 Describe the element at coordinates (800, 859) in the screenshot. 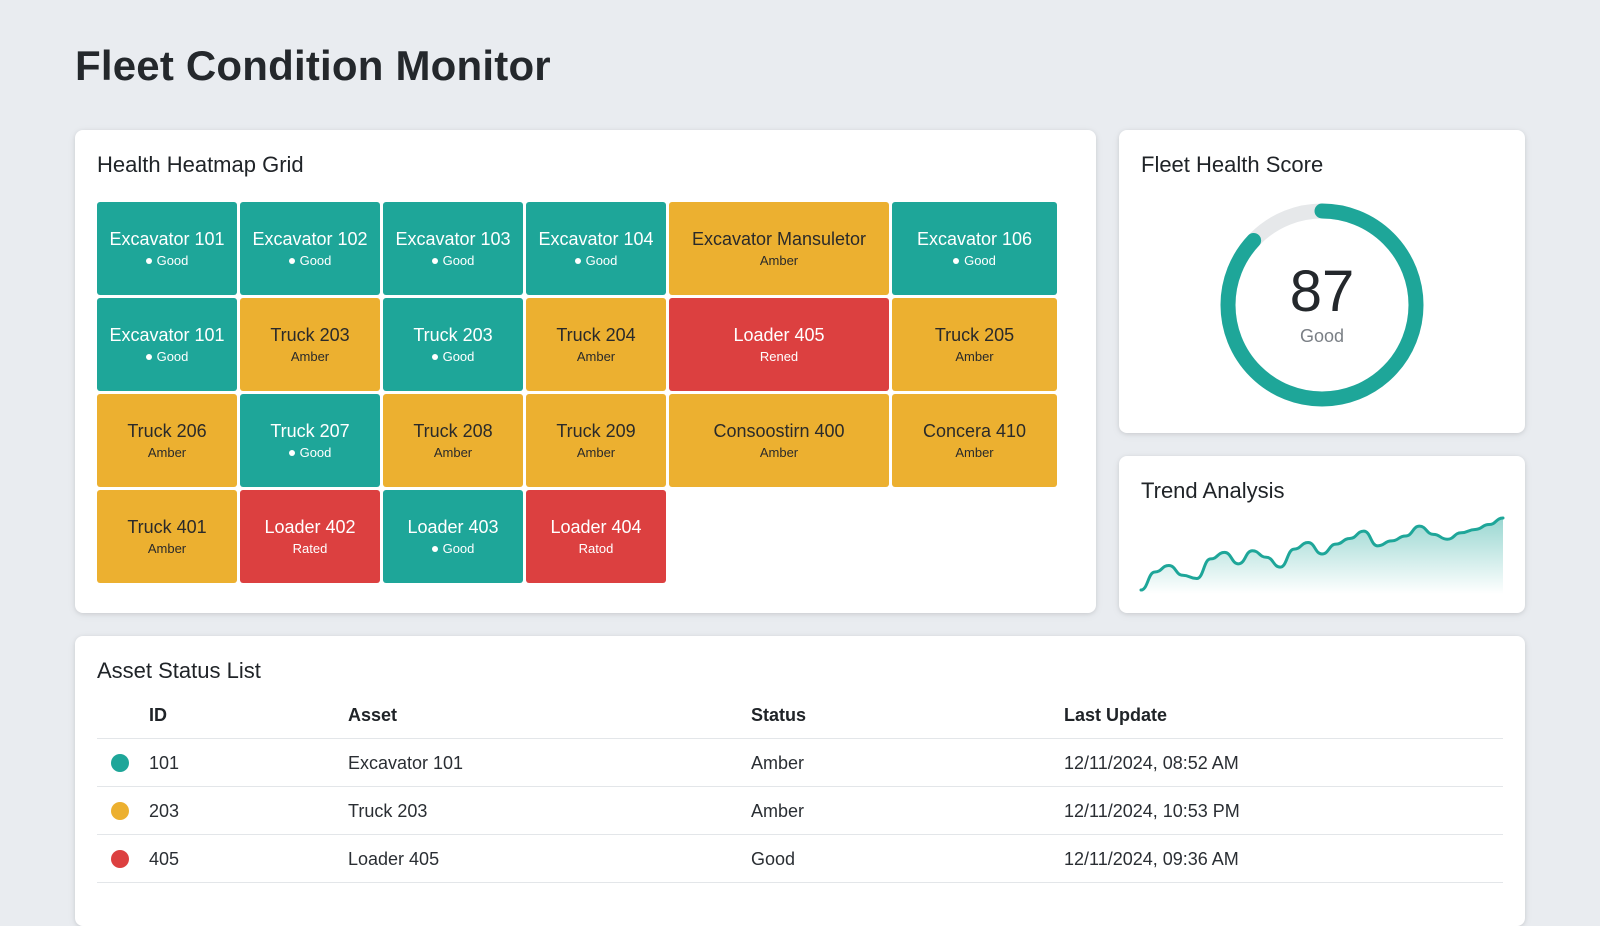

I see `table-row: 405 Loader 405 Good 12/11/2024, 09:36 AM` at that location.